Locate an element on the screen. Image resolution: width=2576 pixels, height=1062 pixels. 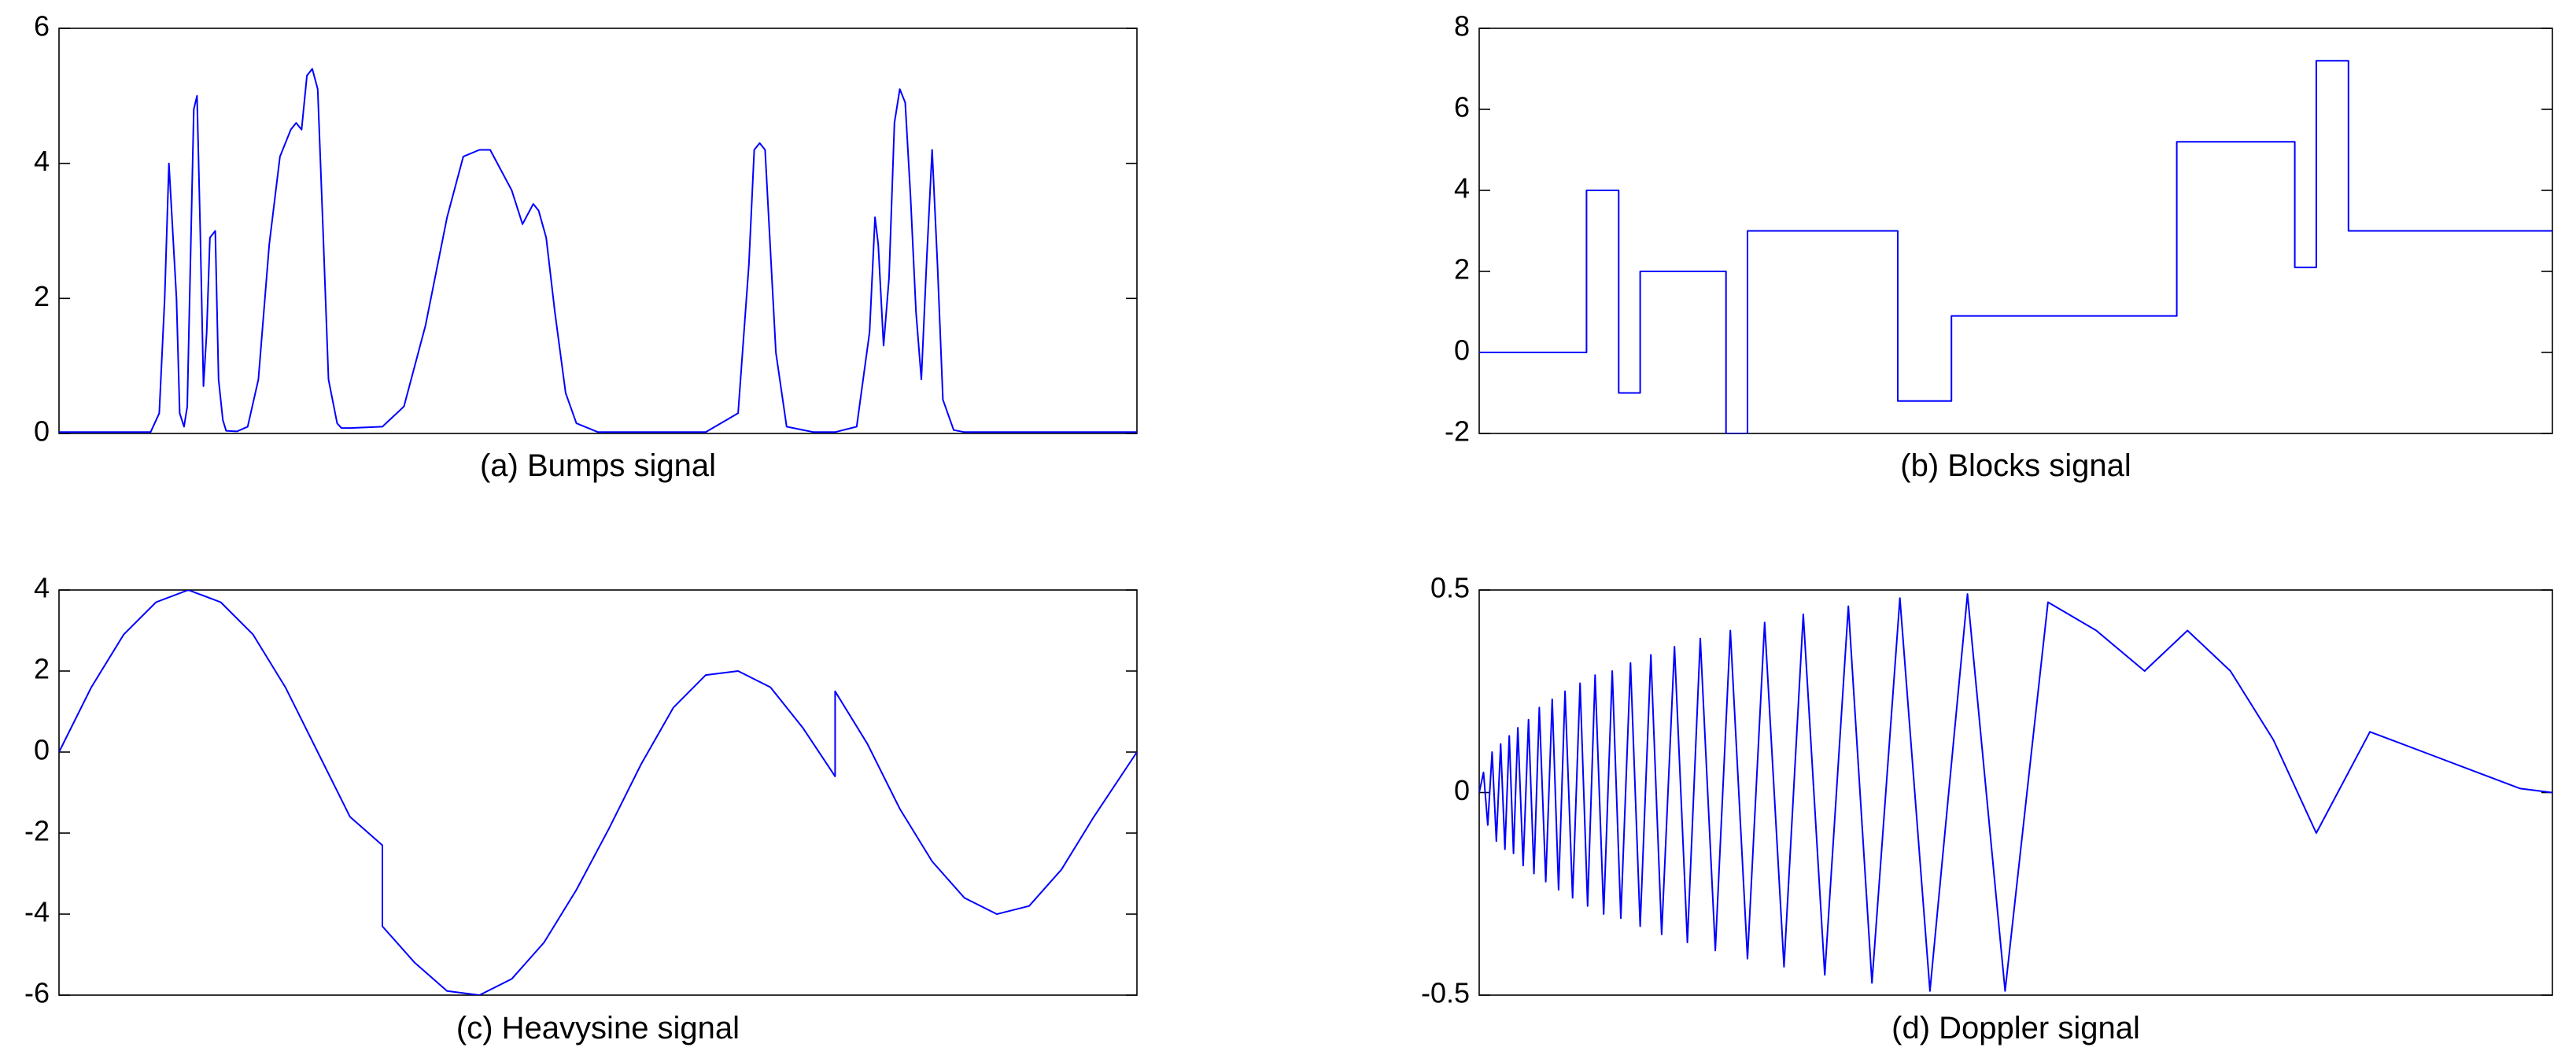
y-tick-label-doppler: -0.5 is located at coordinates (1445, 993).